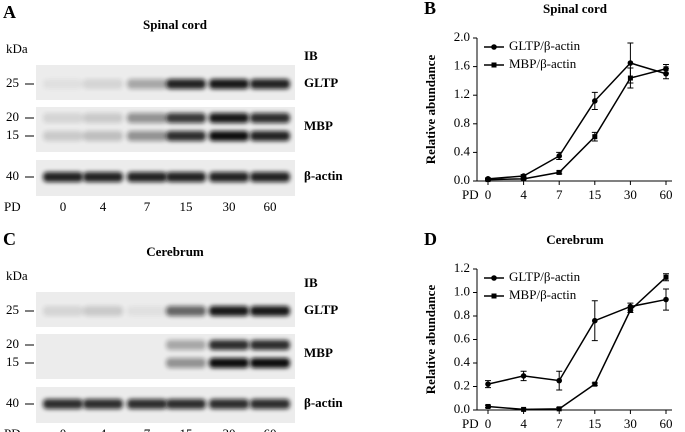  What do you see at coordinates (229, 206) in the screenshot?
I see `lane-label: 30` at bounding box center [229, 206].